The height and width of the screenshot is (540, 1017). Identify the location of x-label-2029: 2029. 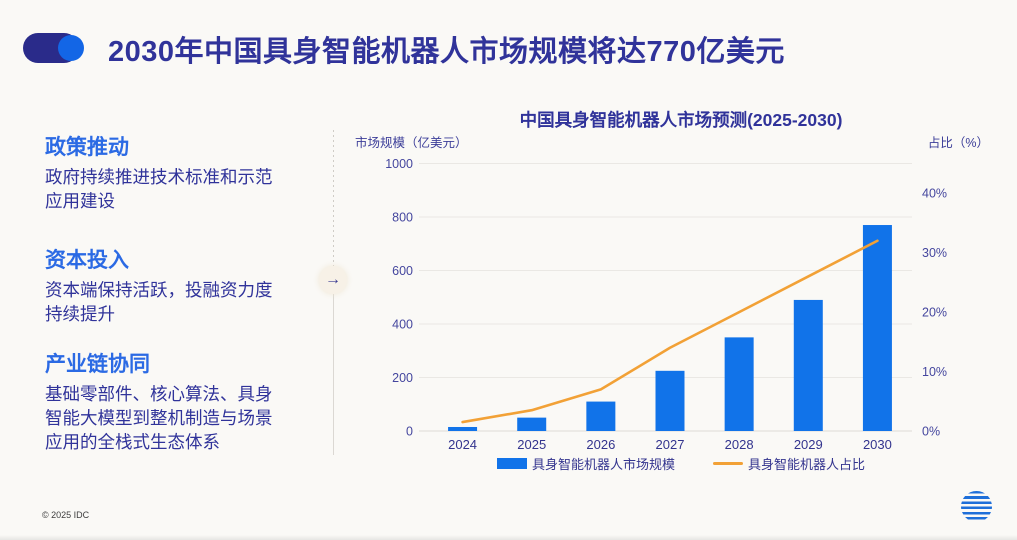
(808, 444).